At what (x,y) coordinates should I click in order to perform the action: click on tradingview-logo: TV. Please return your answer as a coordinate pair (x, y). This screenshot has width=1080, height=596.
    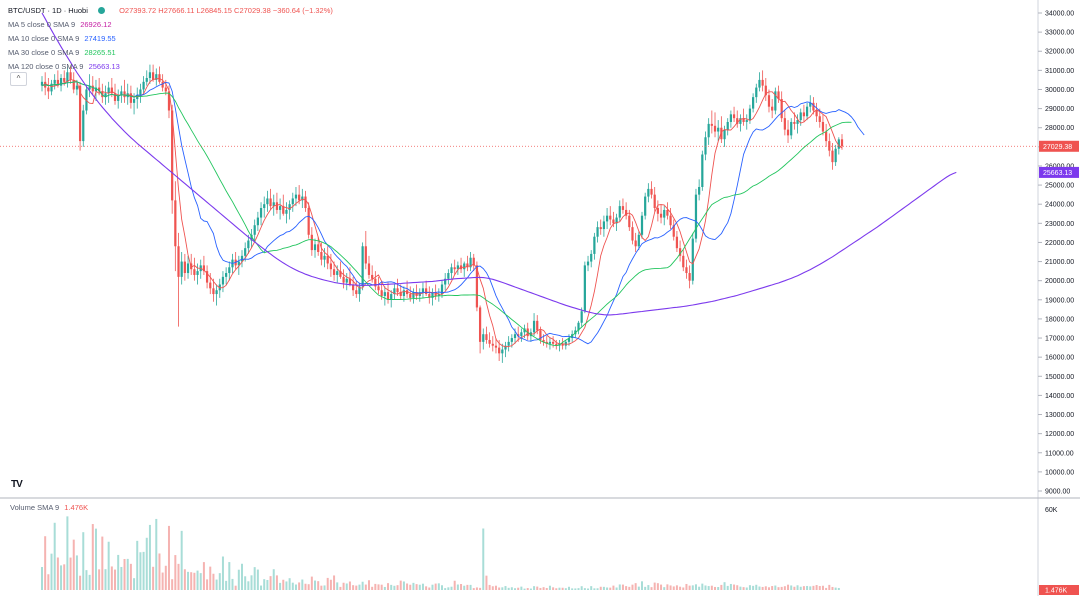
    Looking at the image, I should click on (17, 484).